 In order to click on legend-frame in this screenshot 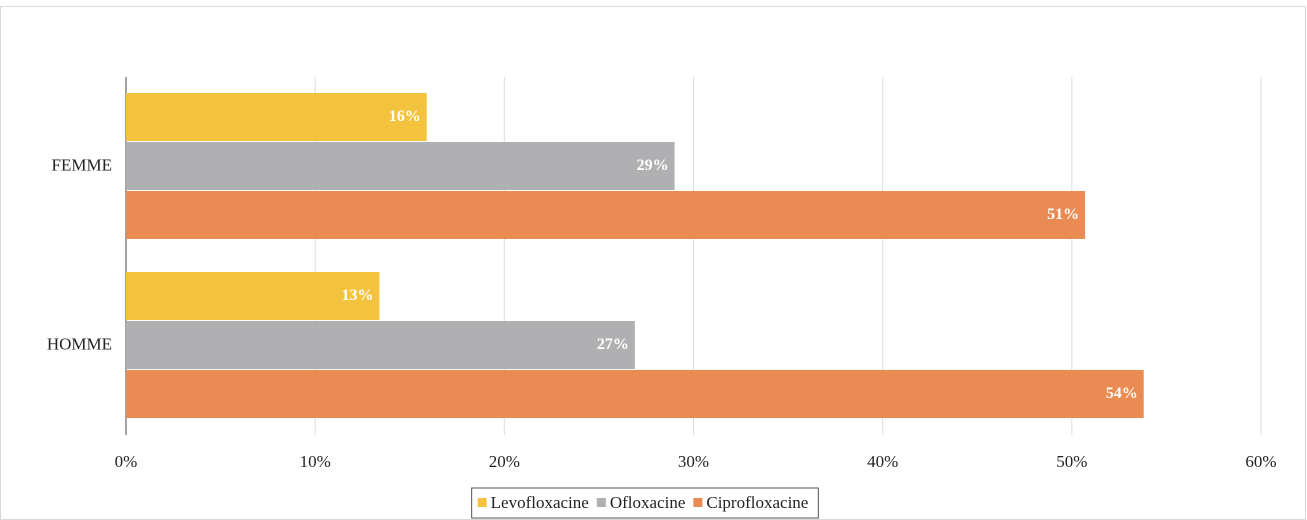, I will do `click(645, 503)`.